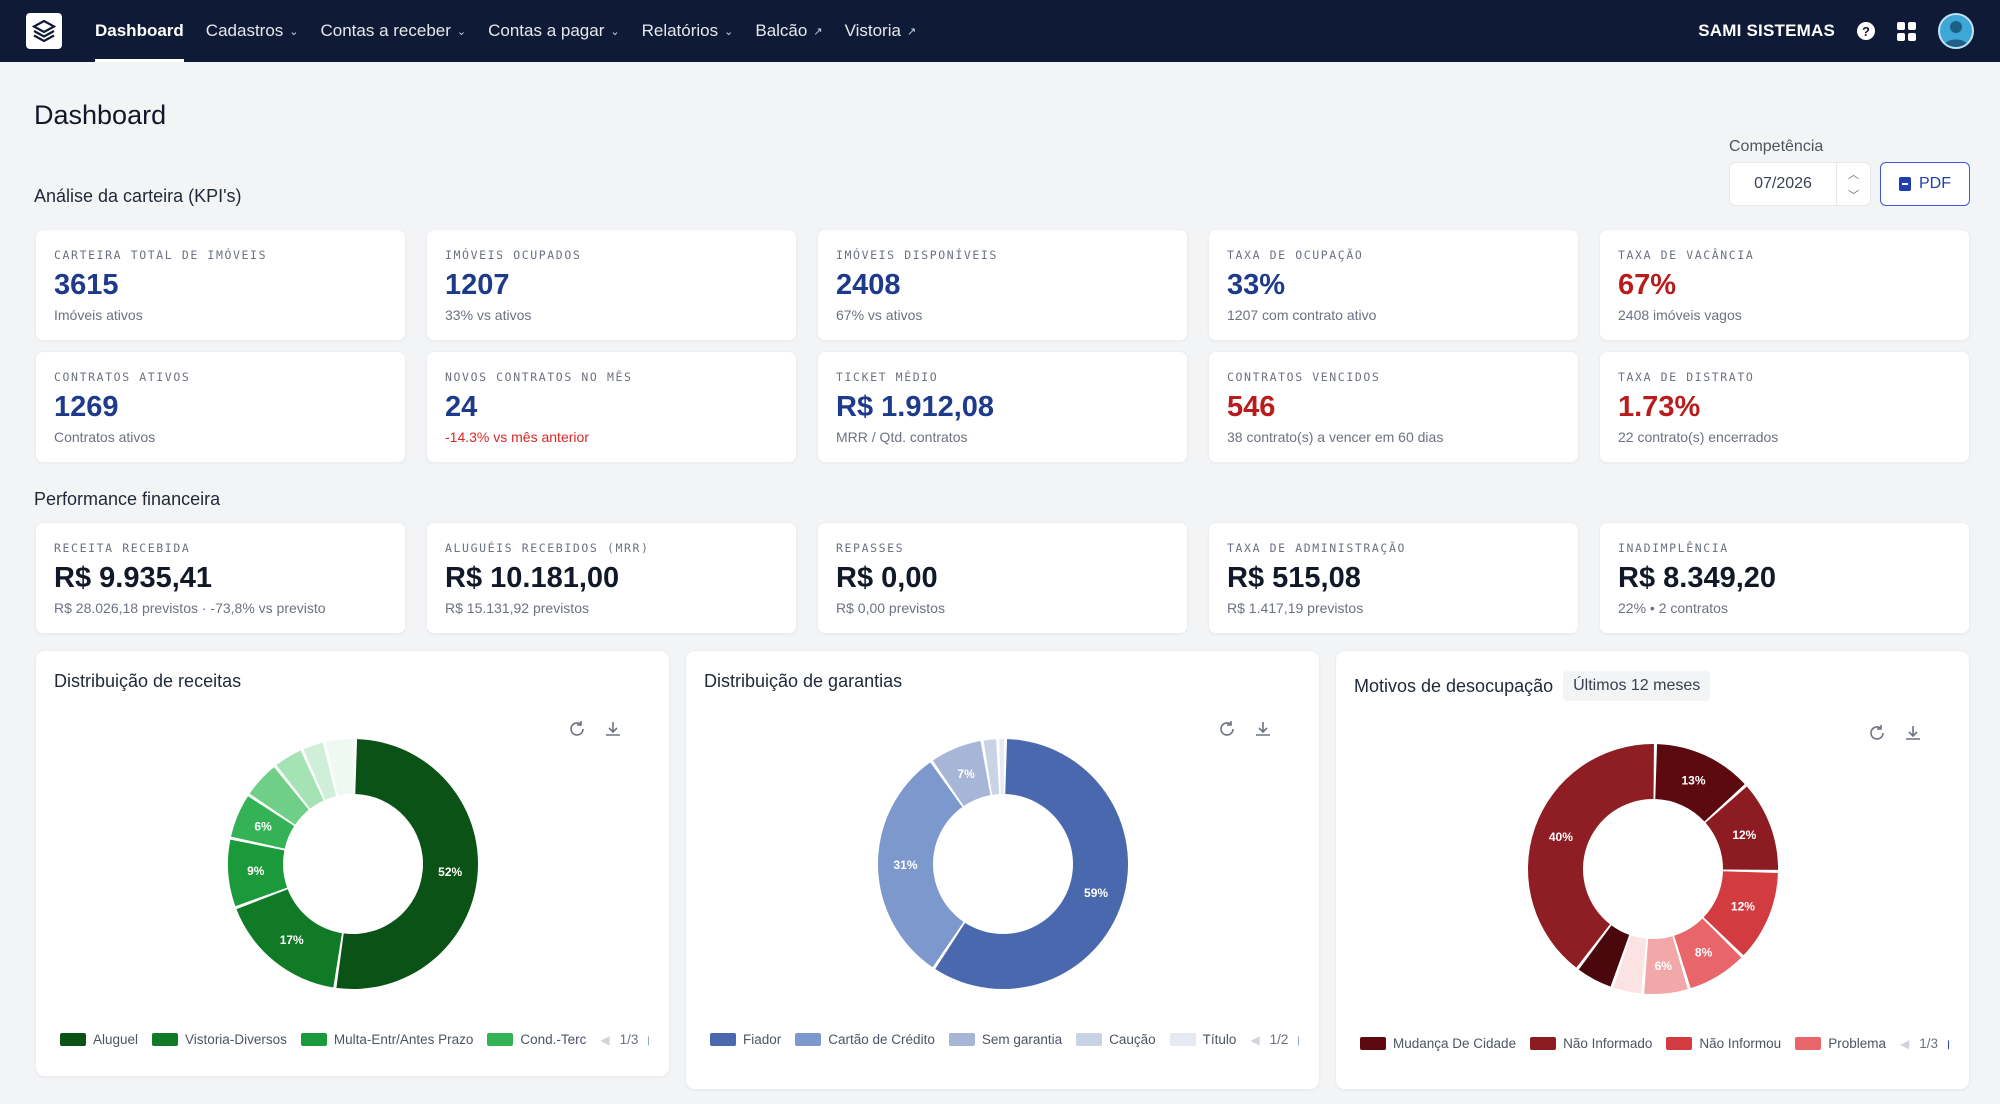  Describe the element at coordinates (546, 30) in the screenshot. I see `nav-label: Contas a pagar` at that location.